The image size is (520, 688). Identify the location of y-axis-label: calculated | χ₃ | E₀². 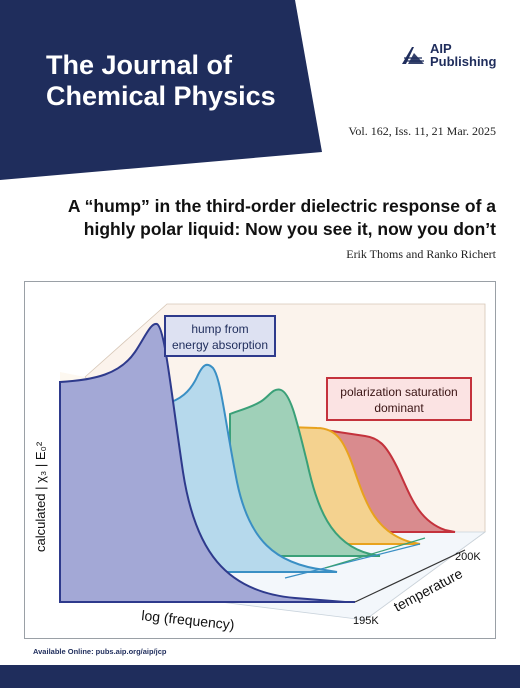
(40, 496).